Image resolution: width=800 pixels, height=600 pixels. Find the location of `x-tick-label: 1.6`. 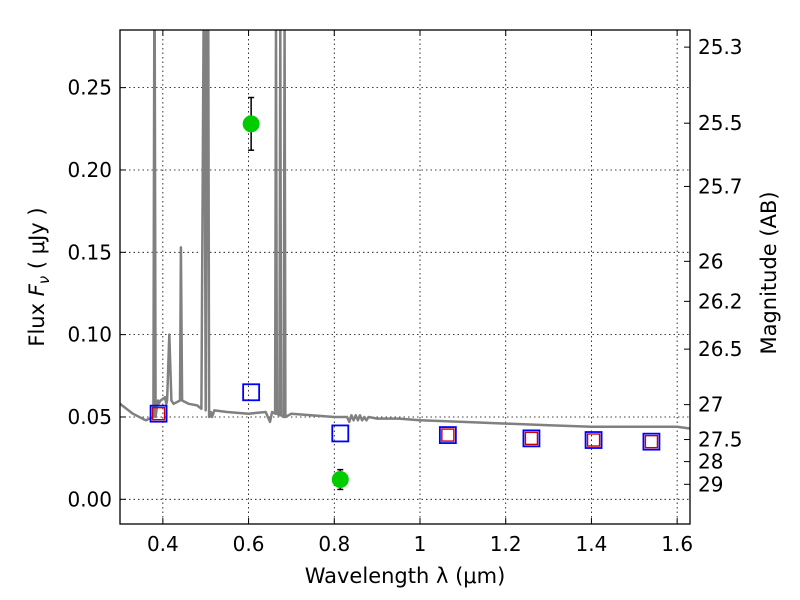

x-tick-label: 1.6 is located at coordinates (677, 544).